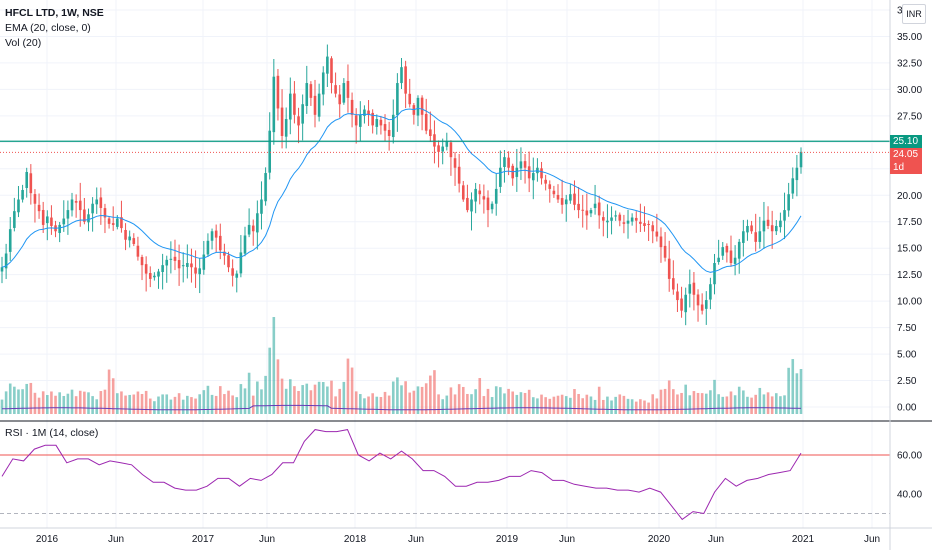 This screenshot has height=550, width=932. Describe the element at coordinates (909, 302) in the screenshot. I see `price-tick-label: 10.00` at that location.